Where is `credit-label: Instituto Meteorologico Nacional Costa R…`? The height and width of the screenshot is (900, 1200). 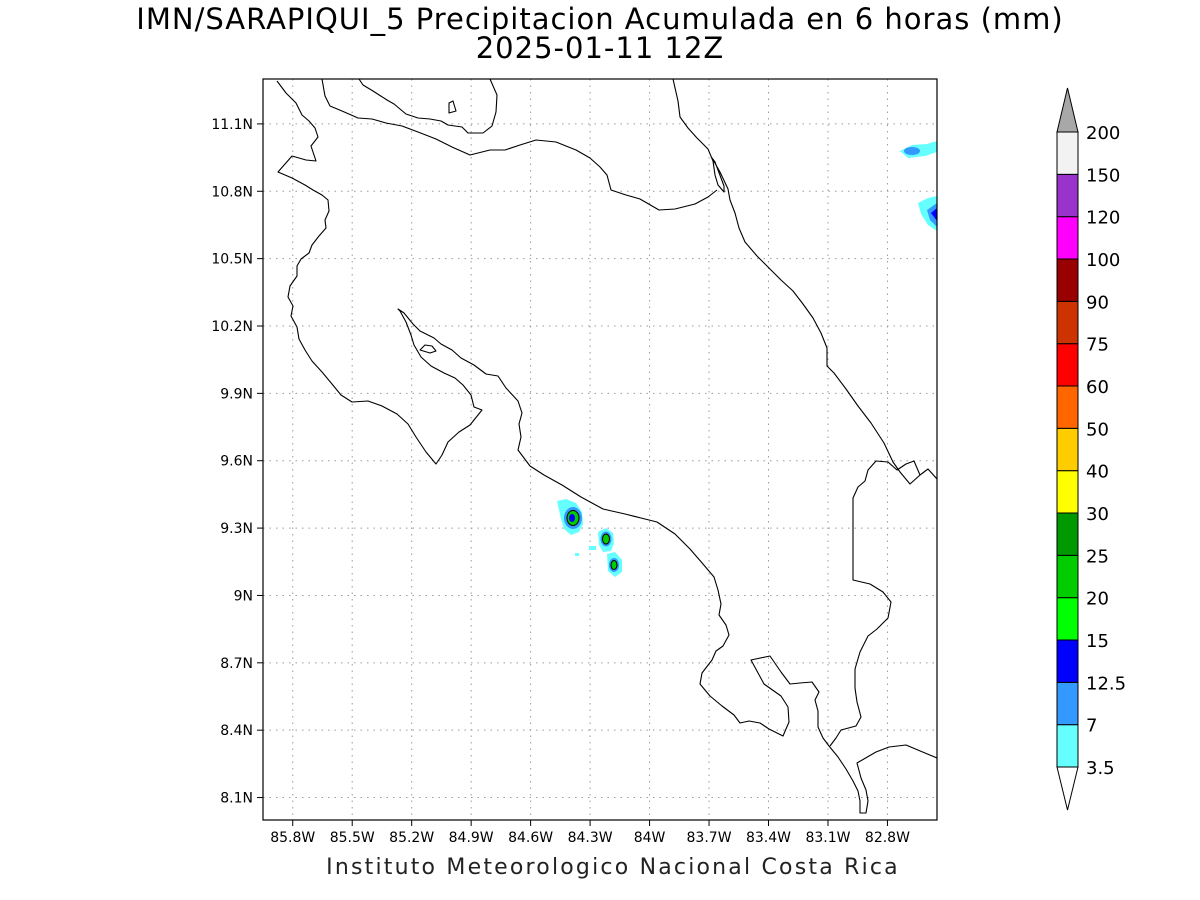 credit-label: Instituto Meteorologico Nacional Costa R… is located at coordinates (613, 867).